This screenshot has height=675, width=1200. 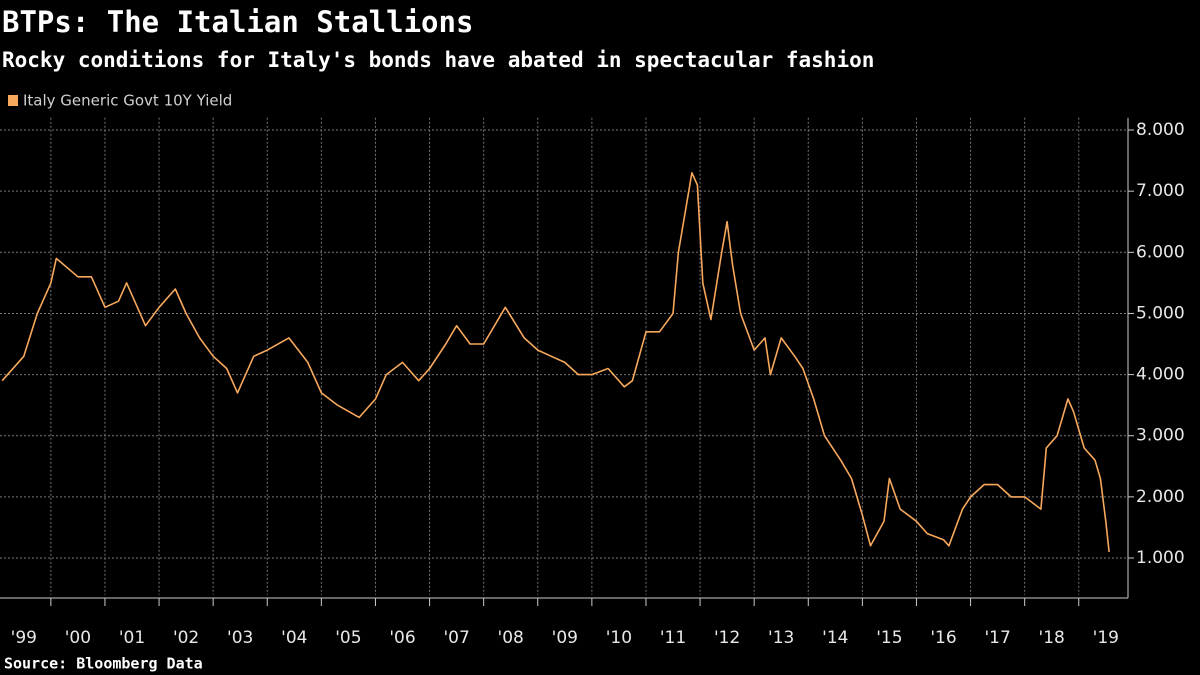 What do you see at coordinates (1160, 130) in the screenshot?
I see `y-tick-label: 8.000` at bounding box center [1160, 130].